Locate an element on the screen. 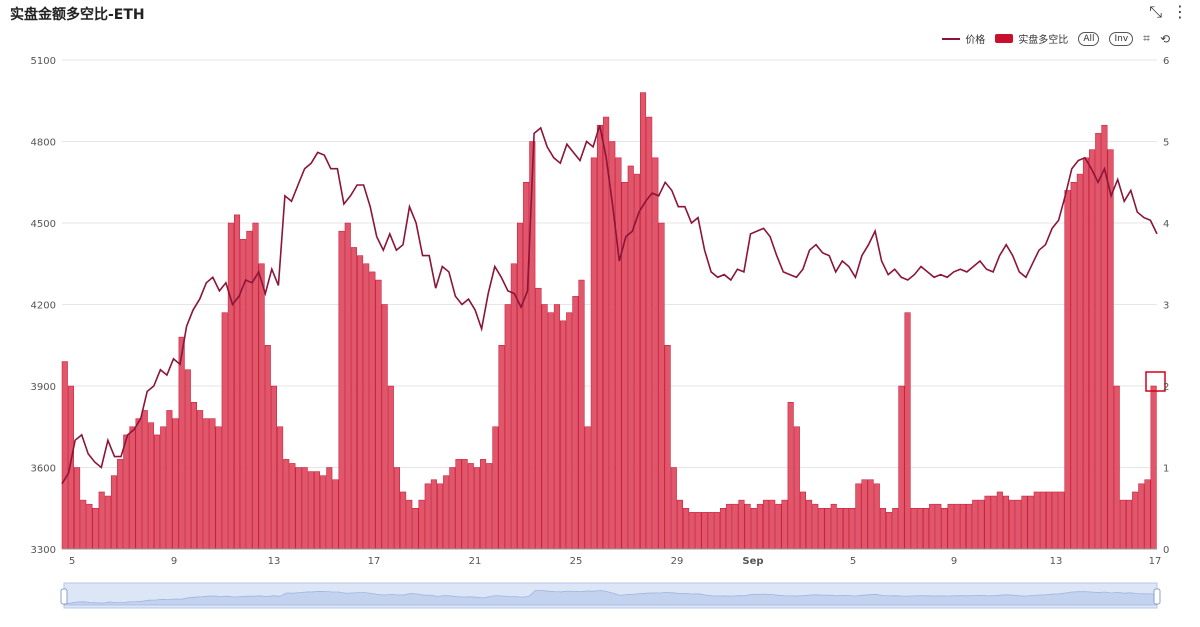  reset-icon: ⟲ is located at coordinates (1164, 38).